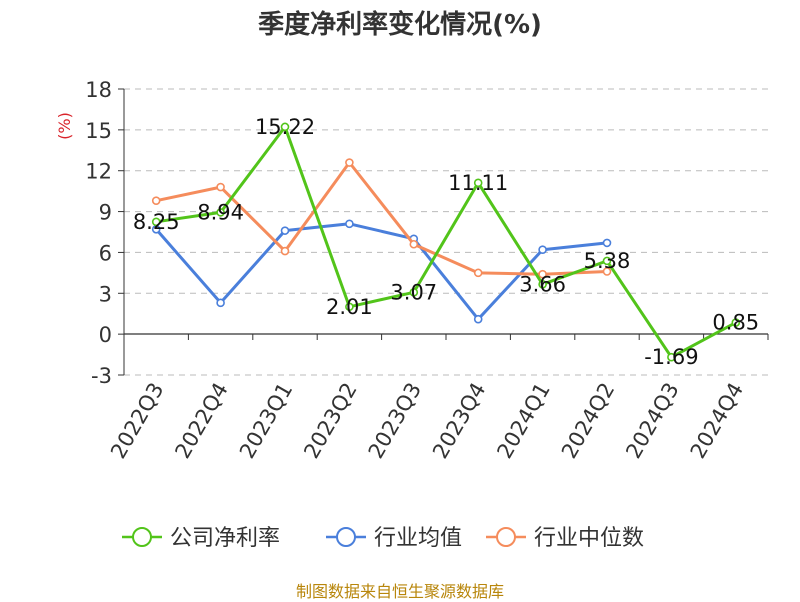  Describe the element at coordinates (137, 421) in the screenshot. I see `x-tick-label: 2022Q3` at that location.